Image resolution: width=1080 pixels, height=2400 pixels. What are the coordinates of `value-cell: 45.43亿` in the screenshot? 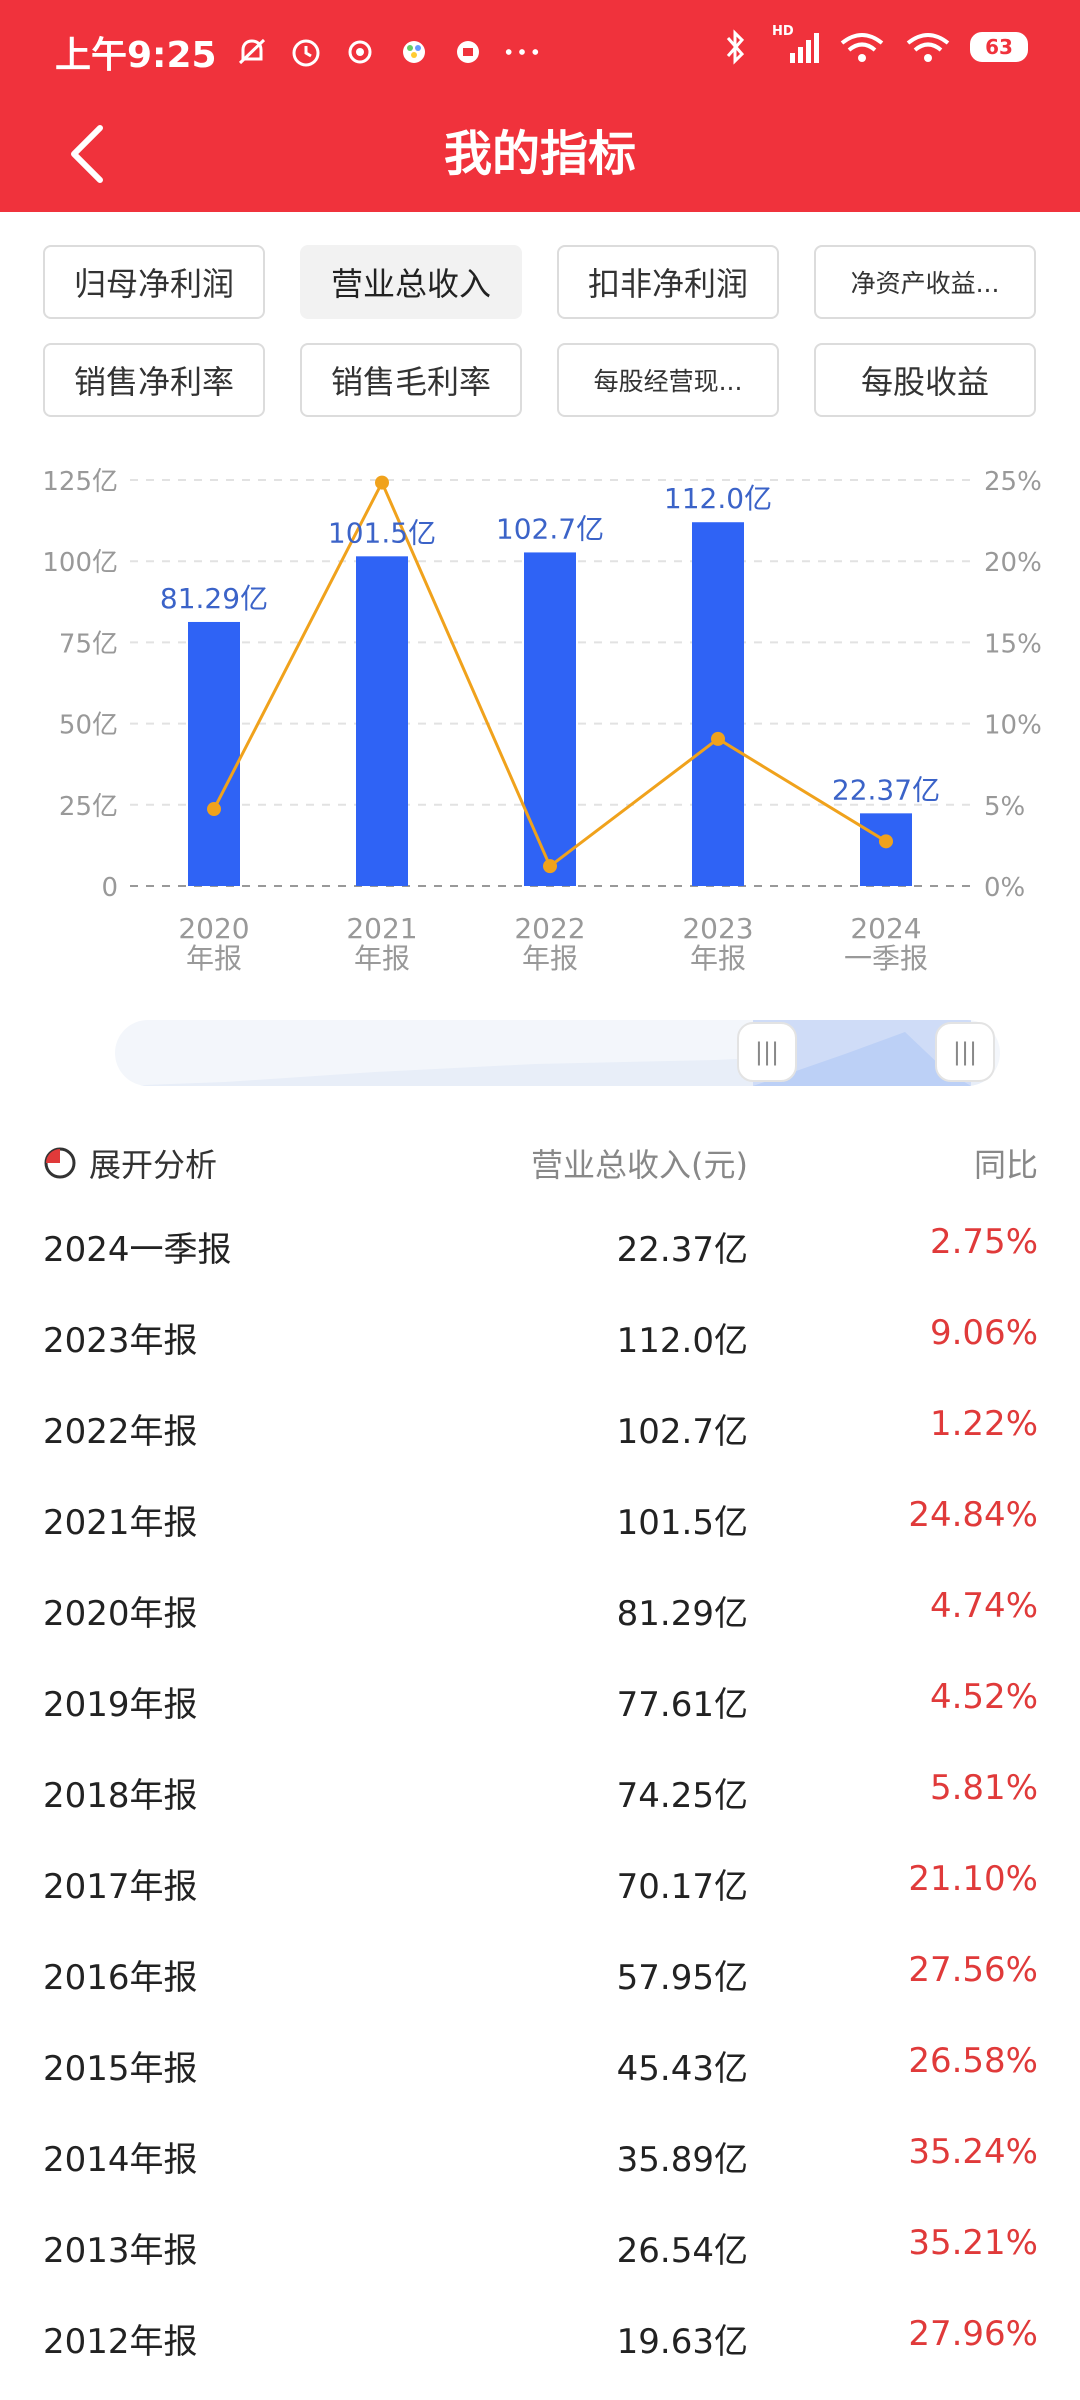 It's located at (682, 2069).